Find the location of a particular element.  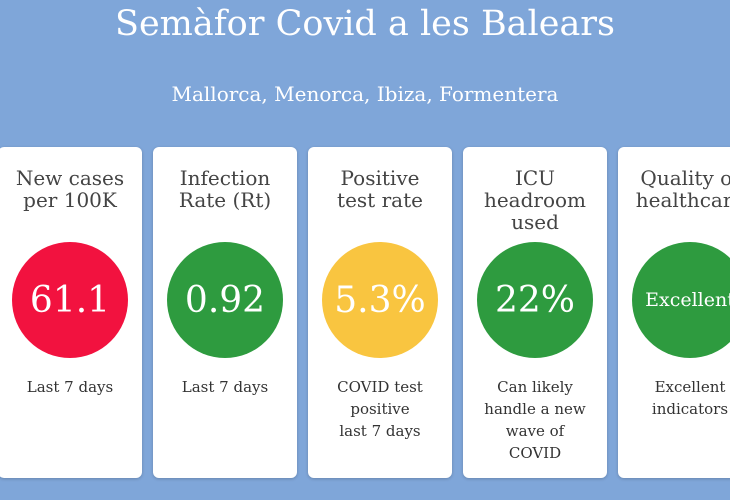

title: Semàfor Covid a les Balears is located at coordinates (364, 24).